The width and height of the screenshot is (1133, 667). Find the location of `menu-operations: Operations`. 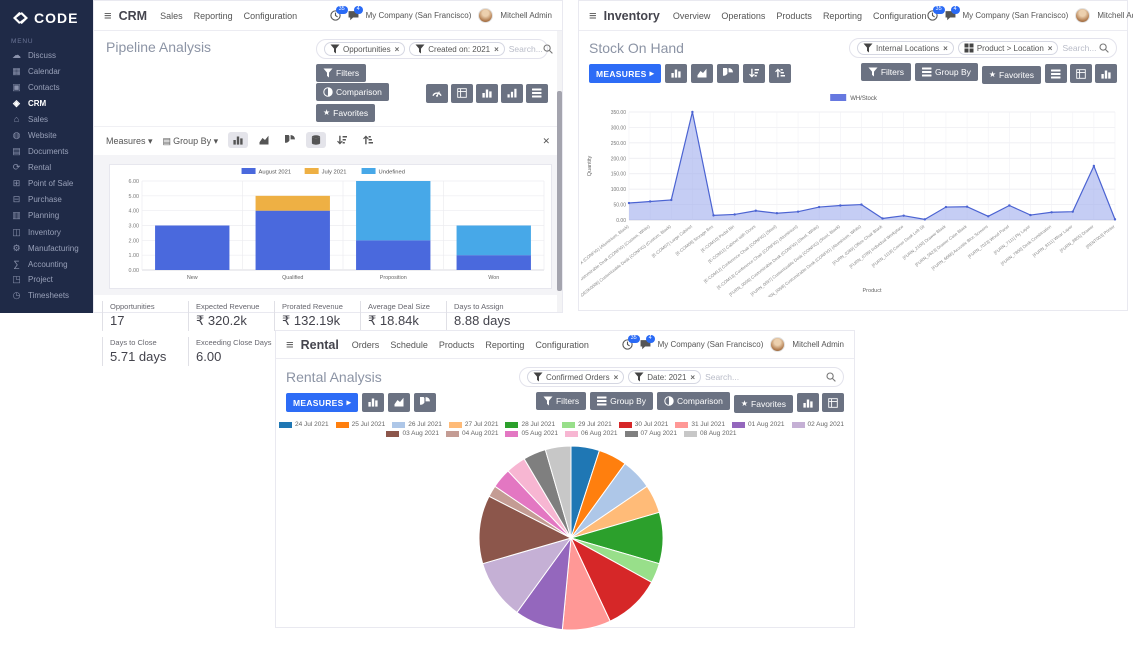

menu-operations: Operations is located at coordinates (743, 15).